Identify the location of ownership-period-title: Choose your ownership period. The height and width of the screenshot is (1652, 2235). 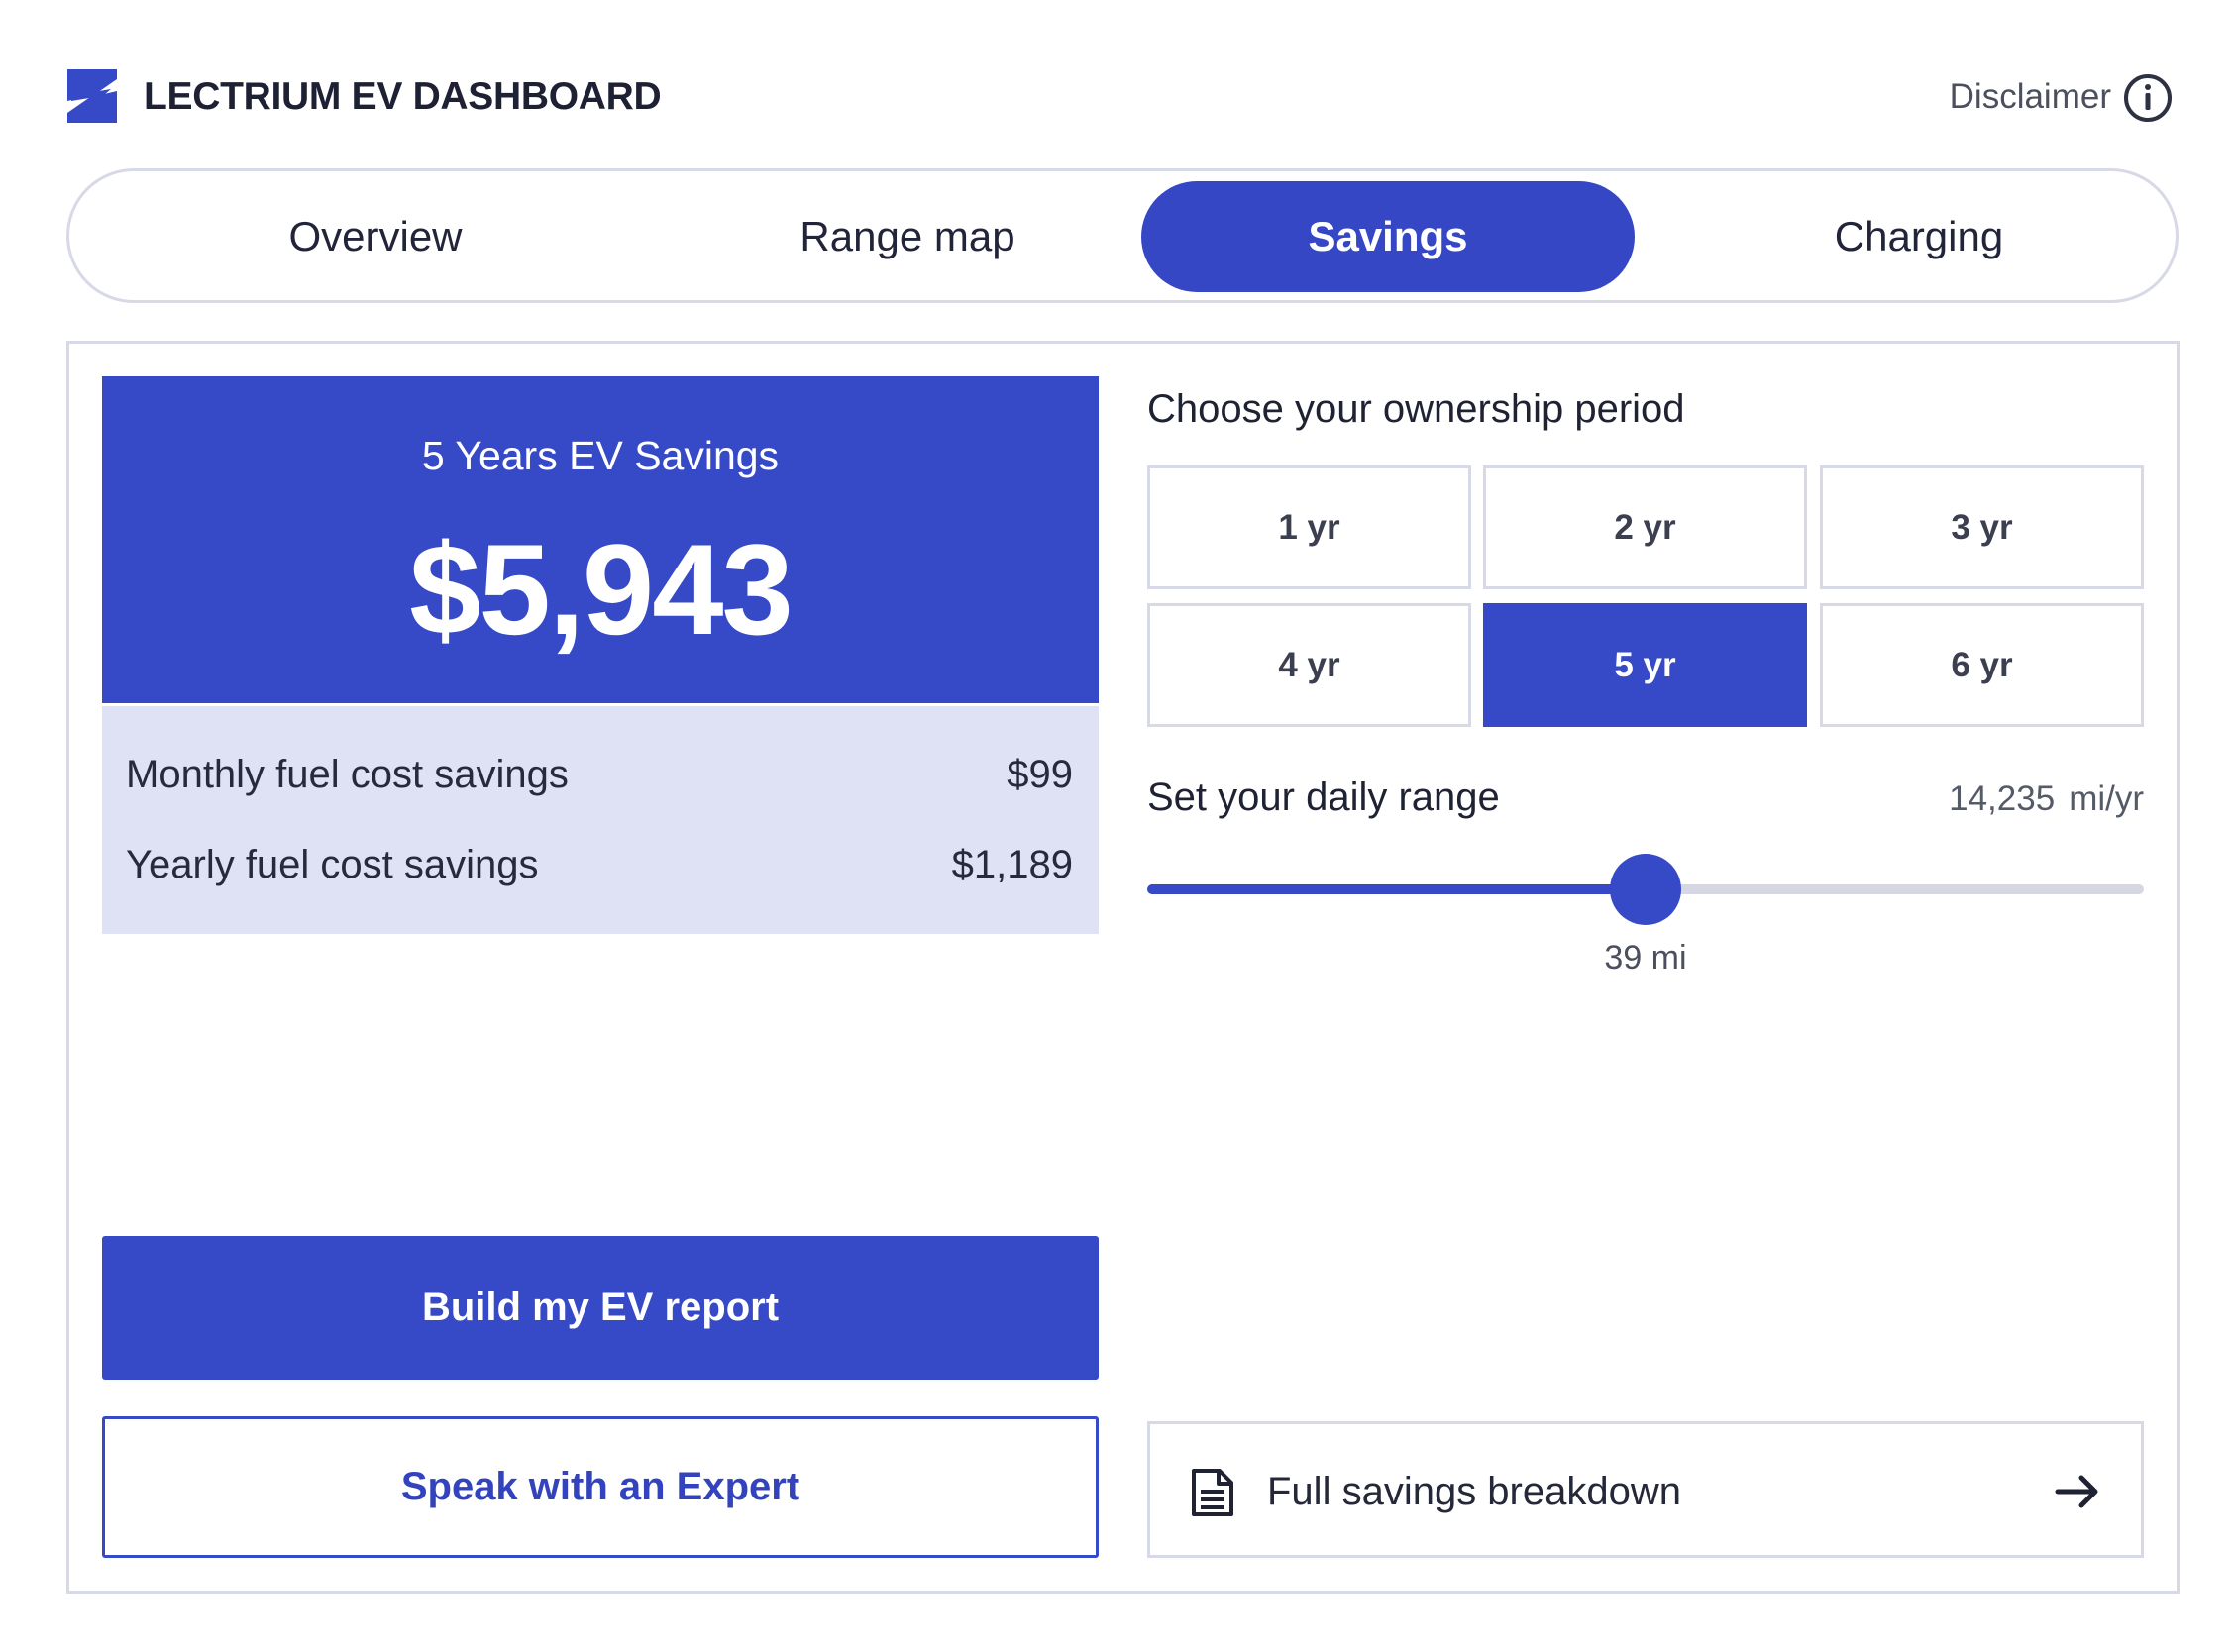
(1416, 409).